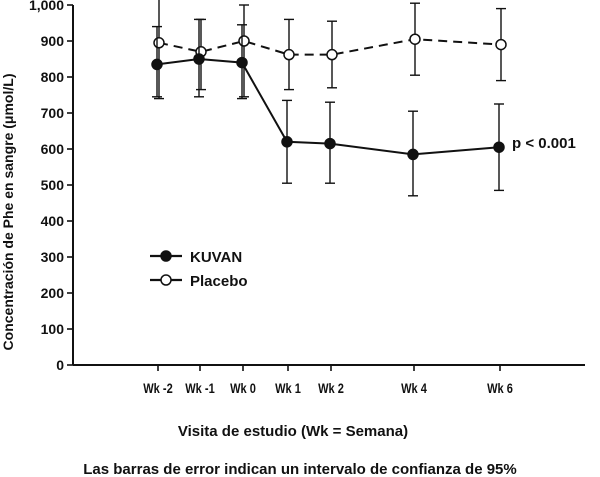 The height and width of the screenshot is (477, 600). I want to click on y-tick-label: 700, so click(53, 113).